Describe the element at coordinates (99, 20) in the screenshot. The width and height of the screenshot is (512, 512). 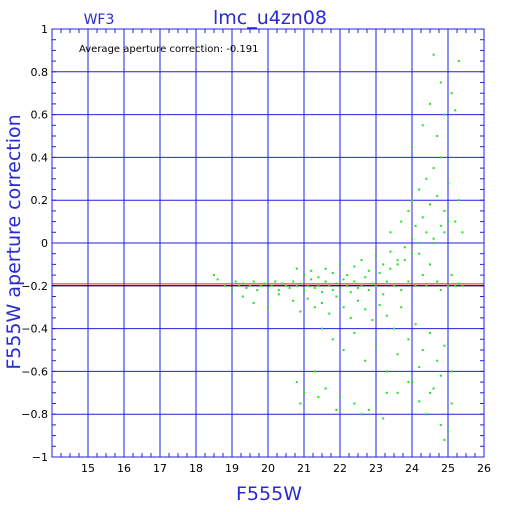
I see `chart-subtitle: WF3` at that location.